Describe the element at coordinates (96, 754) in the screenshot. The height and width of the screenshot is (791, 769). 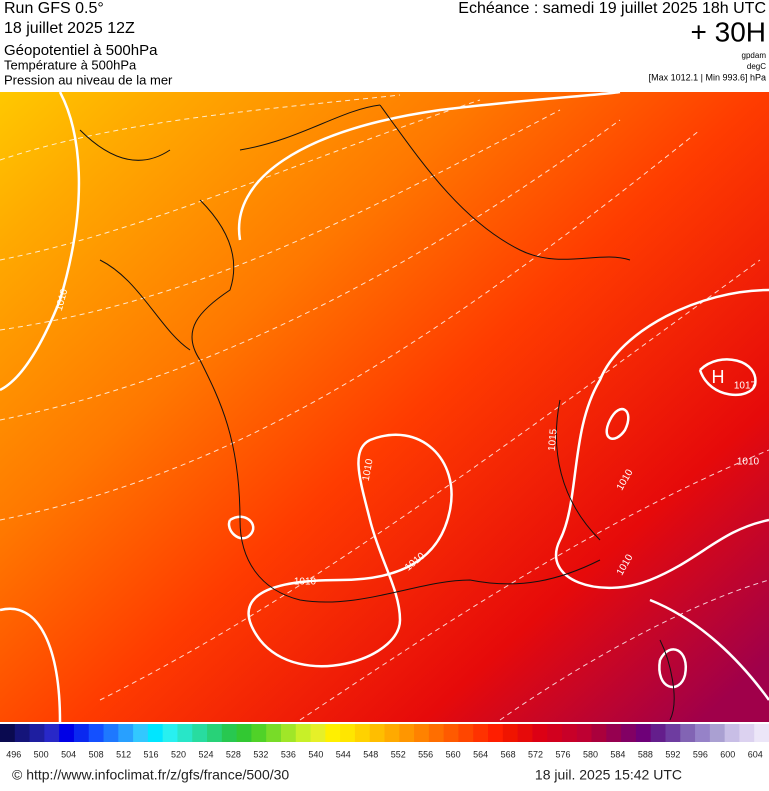
I see `colorbar-label: 508` at that location.